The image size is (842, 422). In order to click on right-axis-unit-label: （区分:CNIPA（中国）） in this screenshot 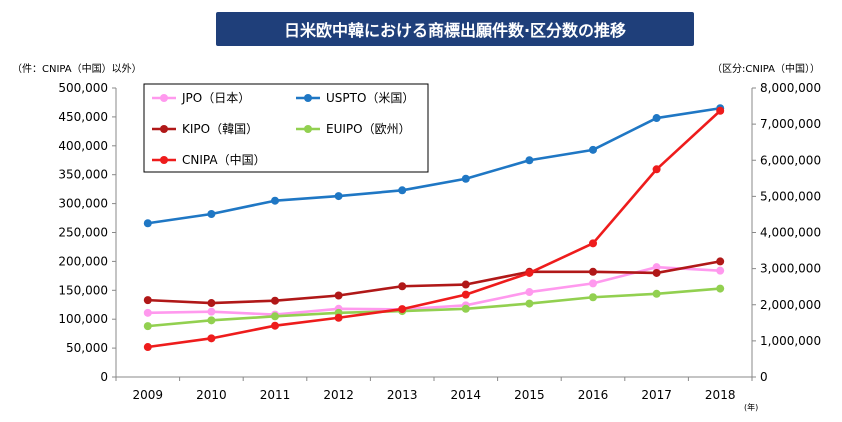, I will do `click(765, 69)`.